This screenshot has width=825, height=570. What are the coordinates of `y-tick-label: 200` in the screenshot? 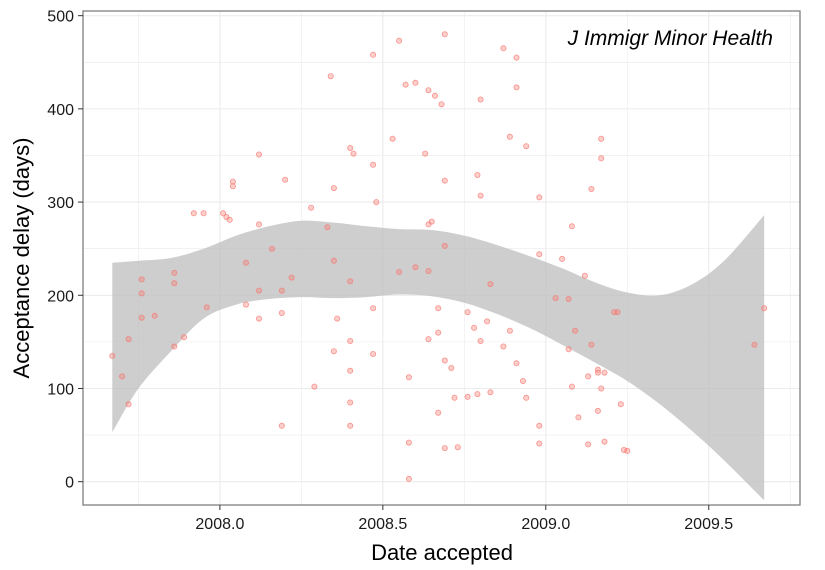 It's located at (60, 296).